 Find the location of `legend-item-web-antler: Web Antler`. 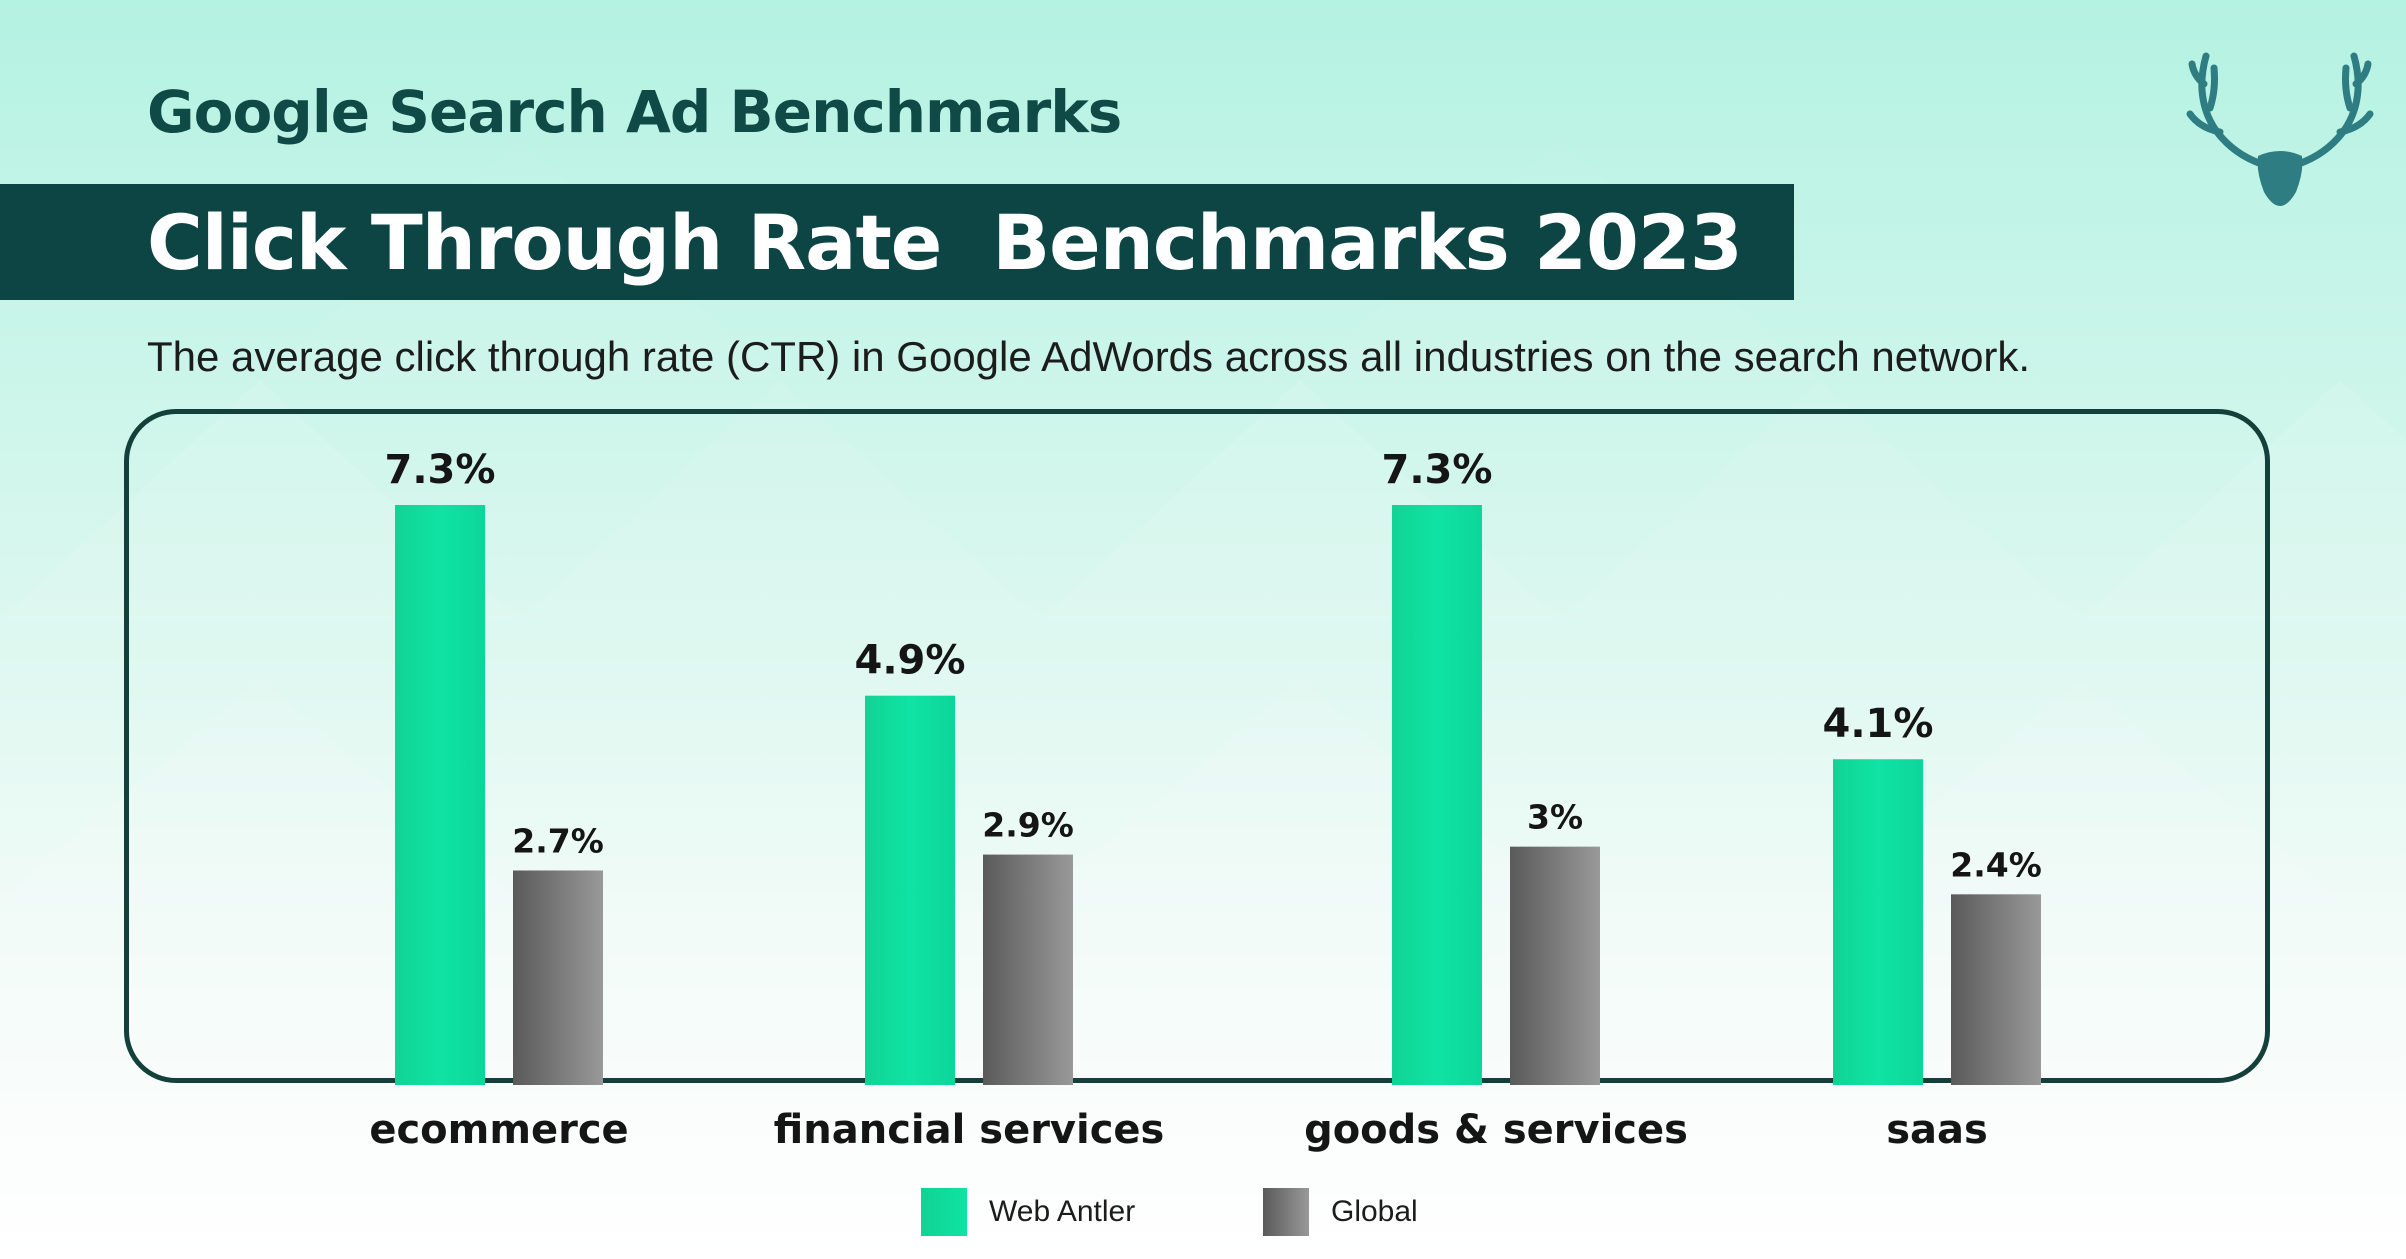

legend-item-web-antler: Web Antler is located at coordinates (1028, 1212).